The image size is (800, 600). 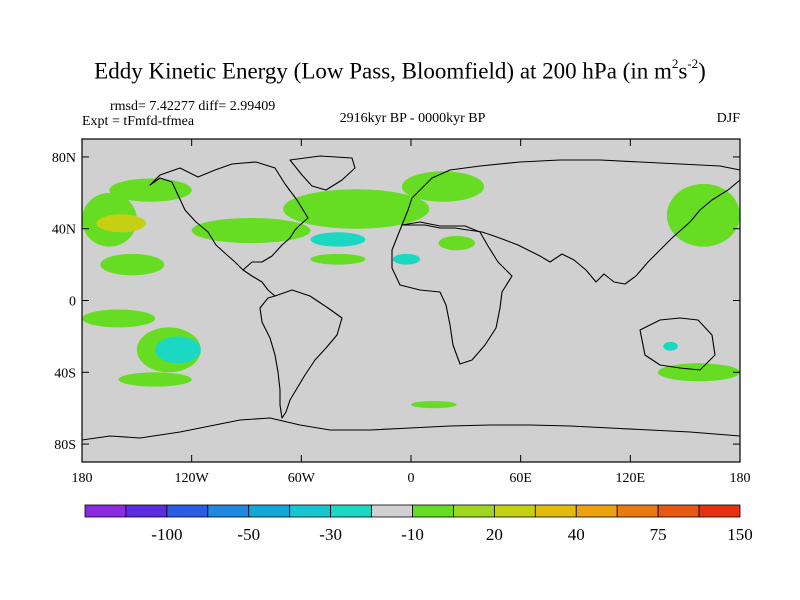 I want to click on coast-antarctica, so click(x=411, y=429).